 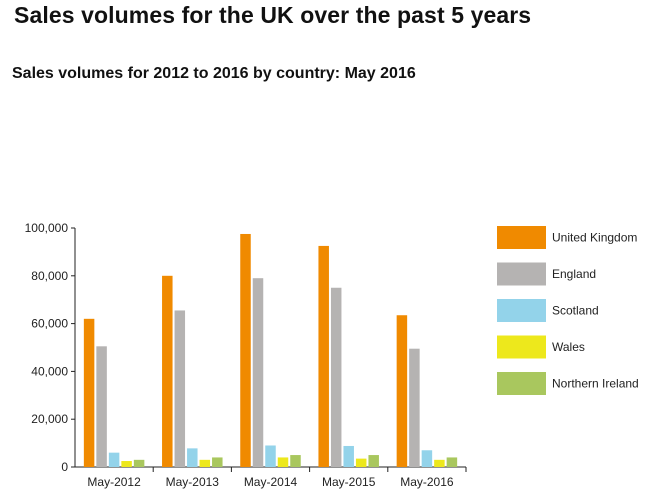 I want to click on legend-label: Wales, so click(x=568, y=347).